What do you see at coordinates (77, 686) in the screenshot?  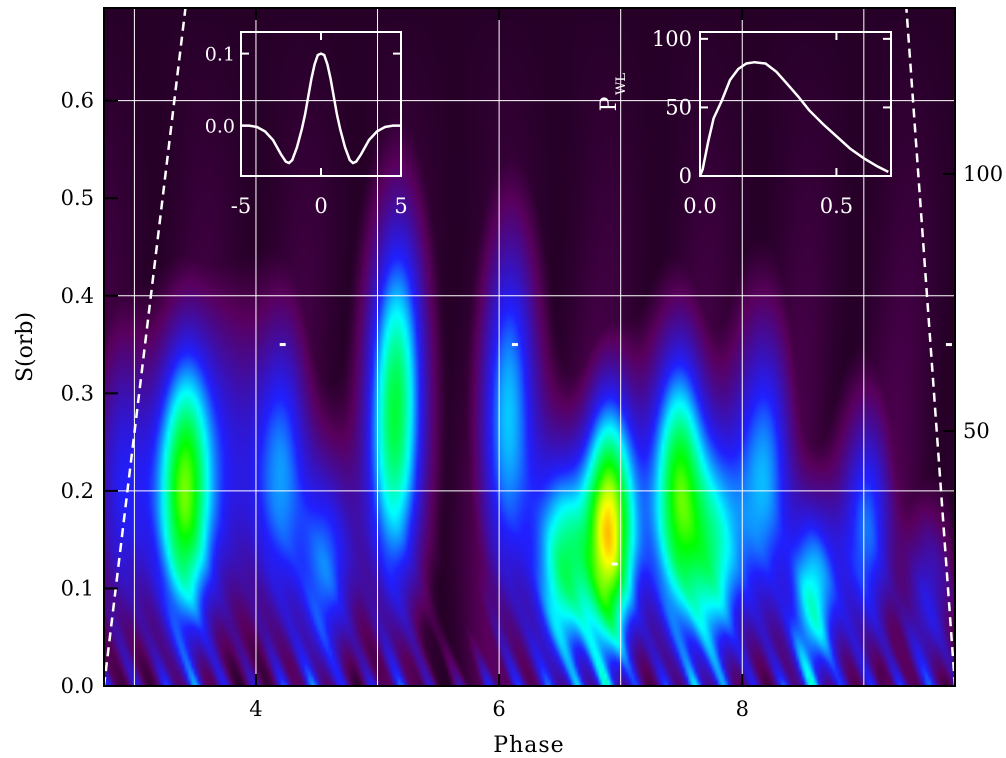 I see `y-tick-label: 0.0` at bounding box center [77, 686].